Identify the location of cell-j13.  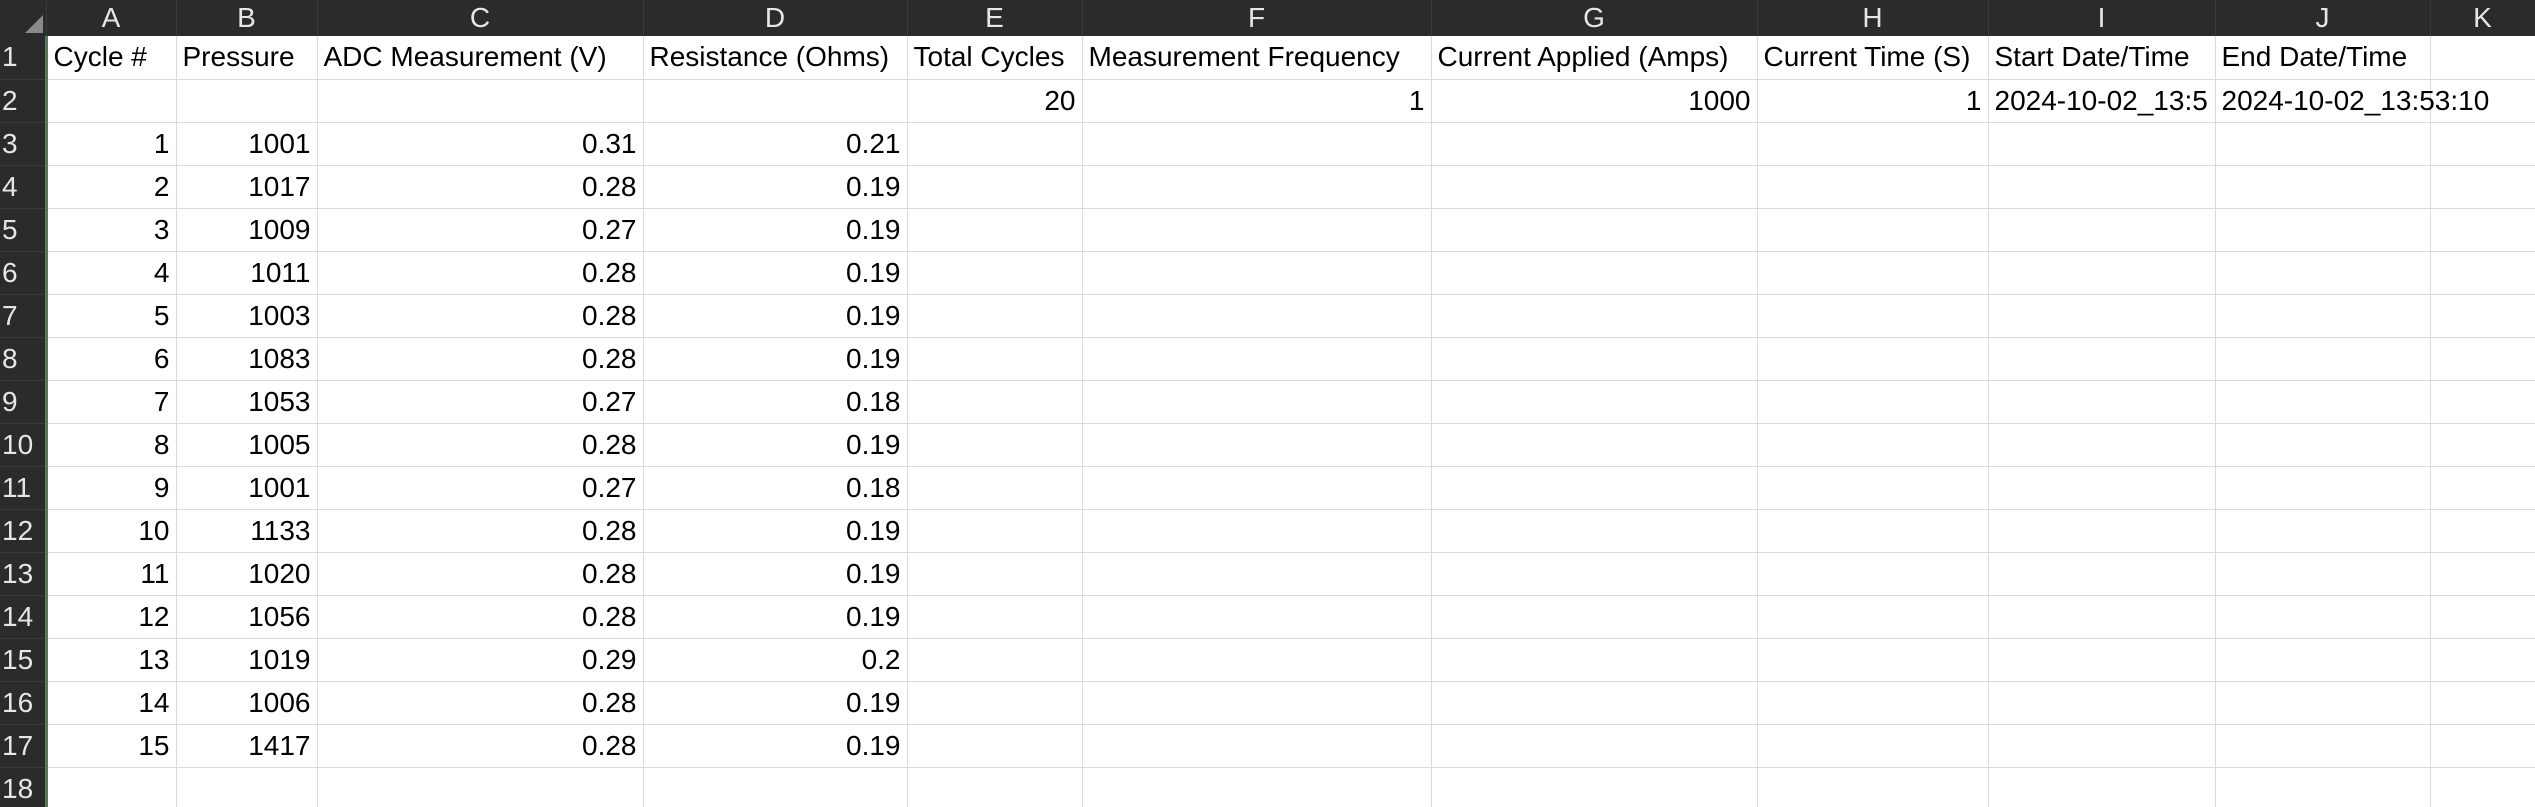
(2323, 574).